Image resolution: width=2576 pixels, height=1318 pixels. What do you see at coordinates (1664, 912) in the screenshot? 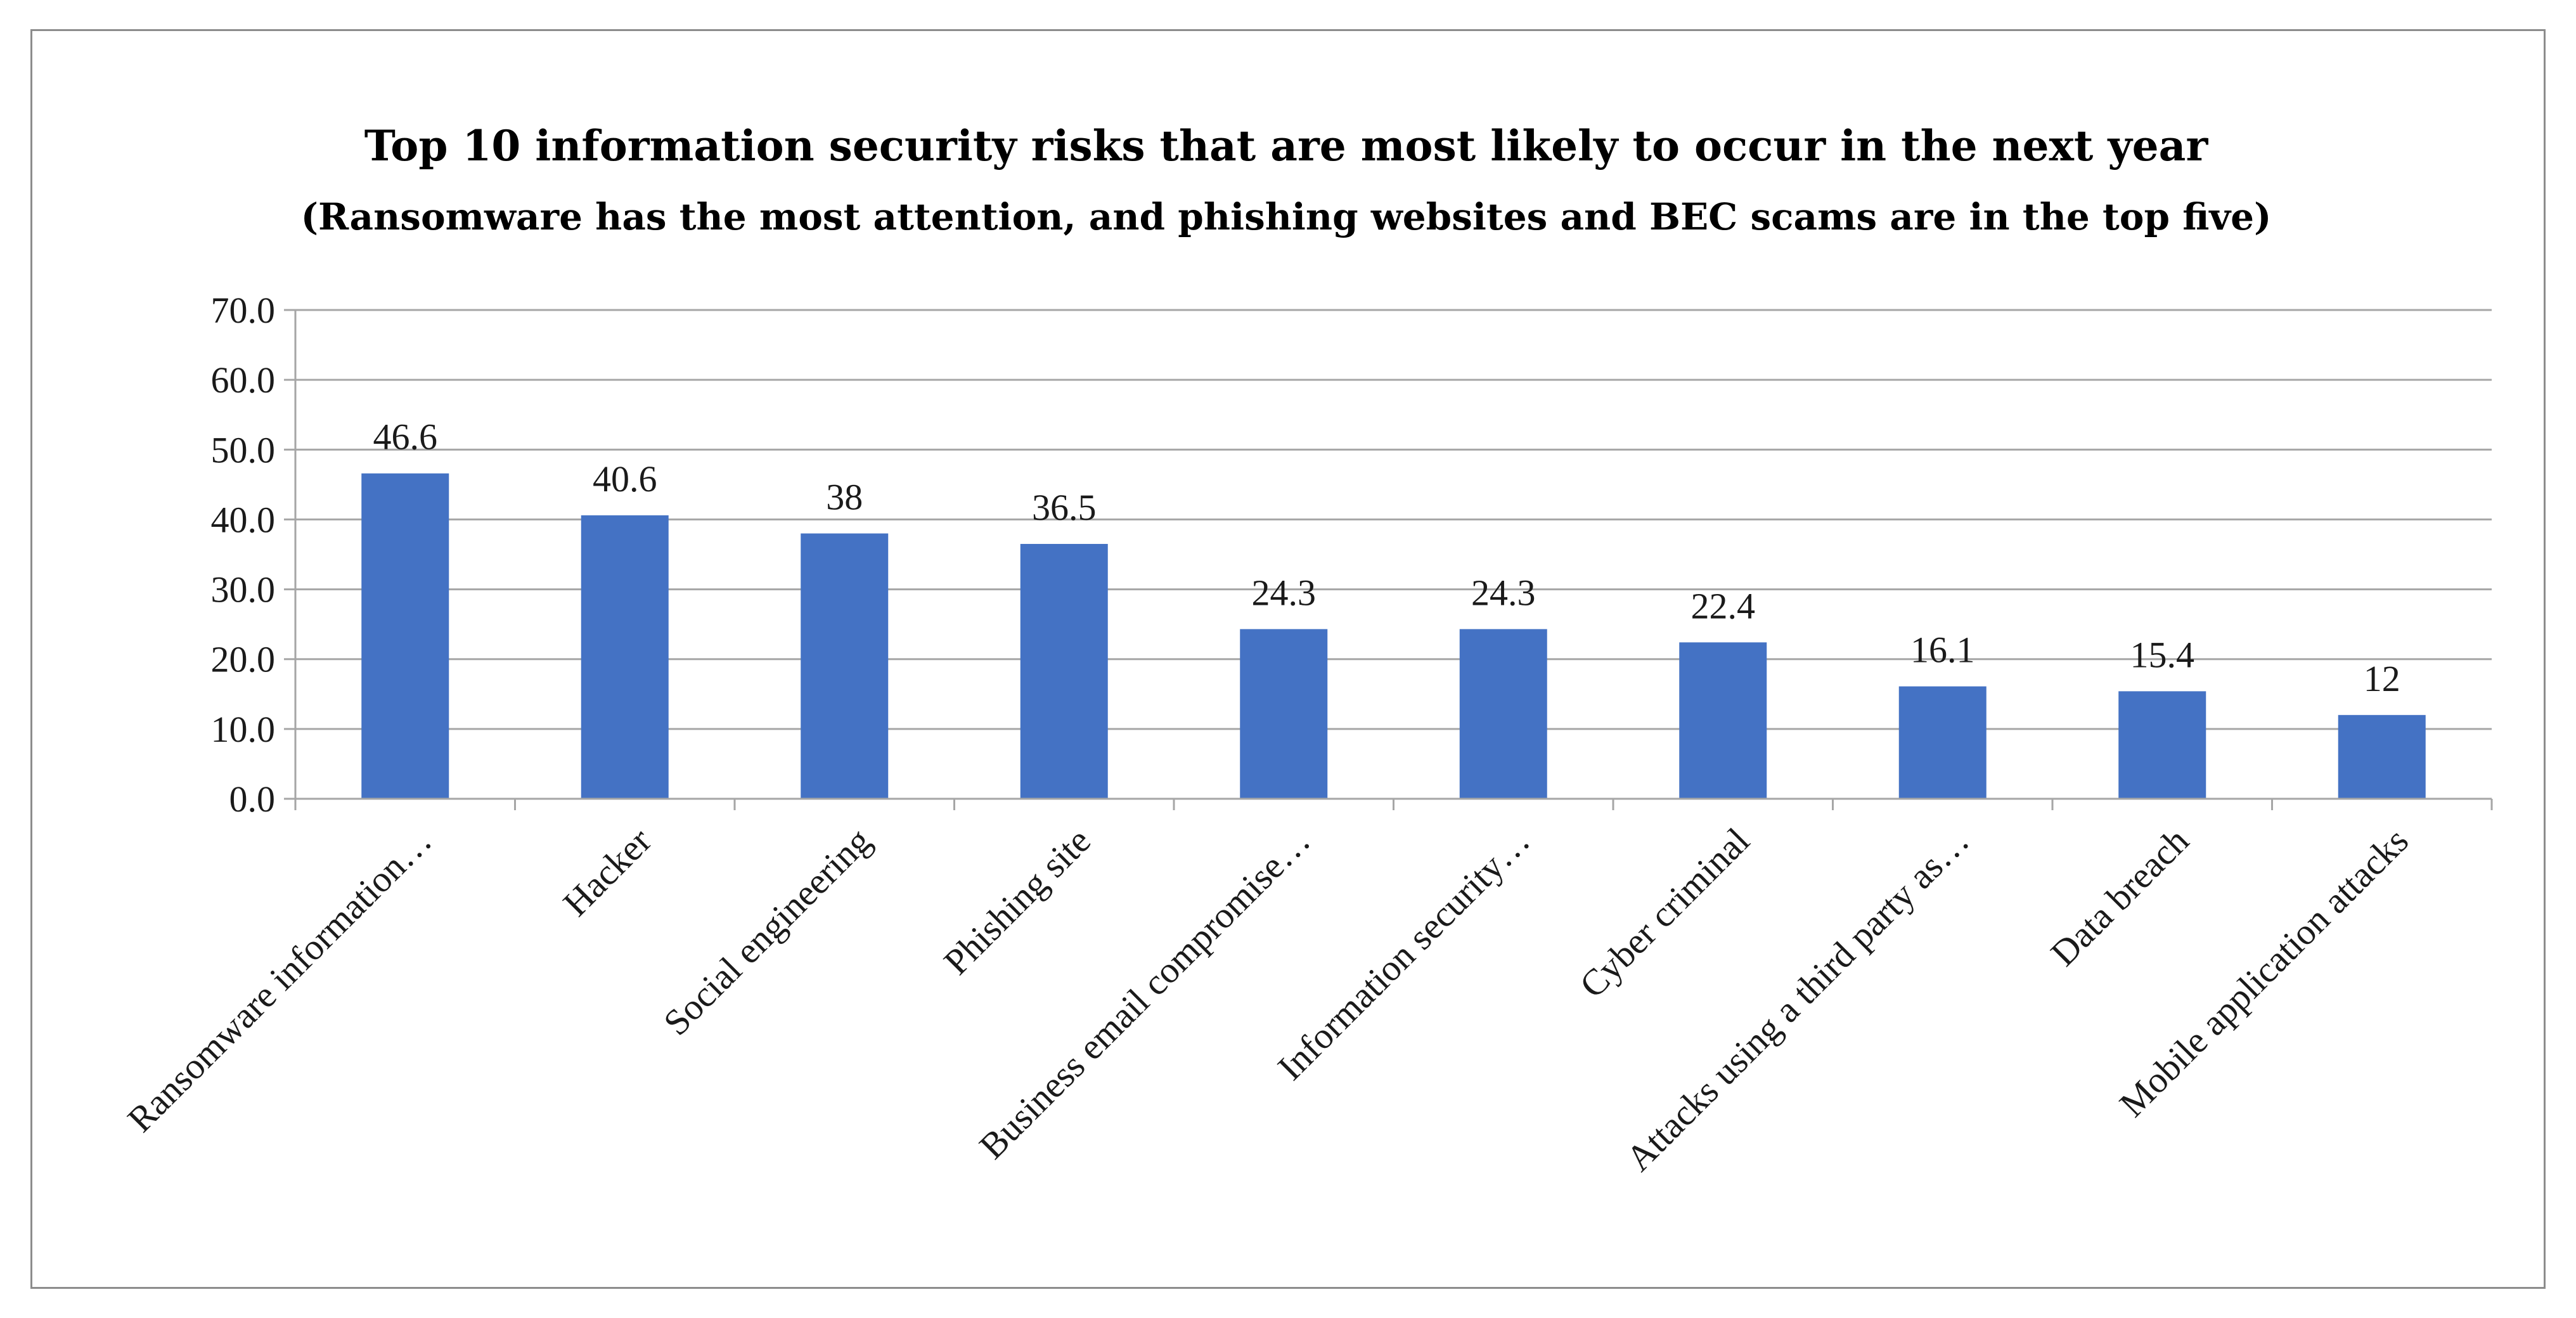
I see `category-label: Cyber criminal` at bounding box center [1664, 912].